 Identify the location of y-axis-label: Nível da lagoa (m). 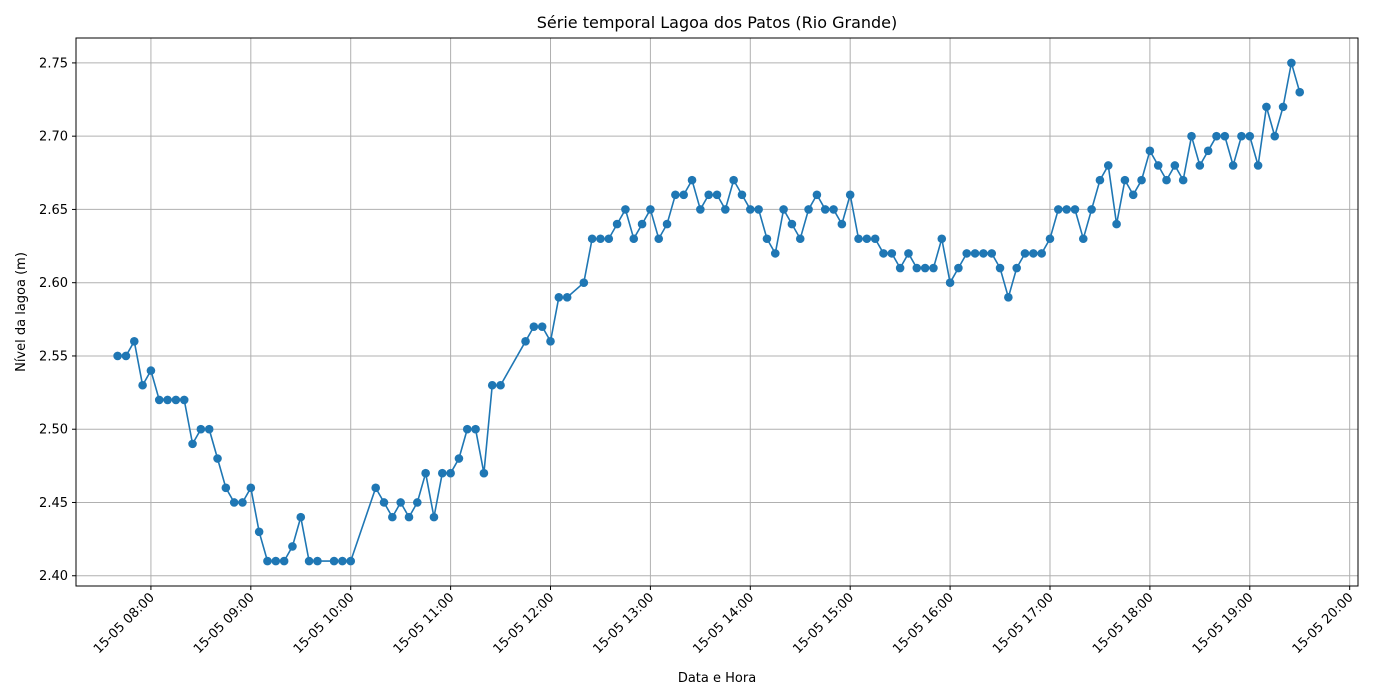
(21, 312).